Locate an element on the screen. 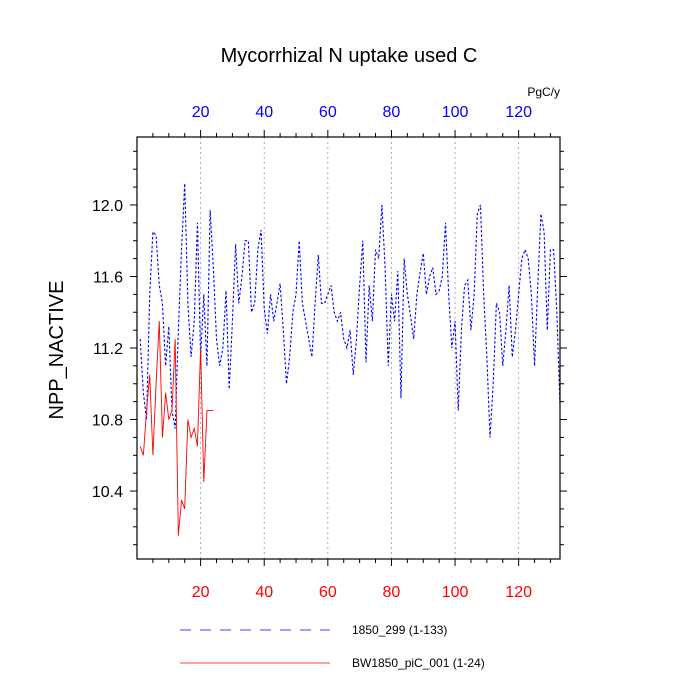  x-tick-label-bottom-80: 80 is located at coordinates (392, 592).